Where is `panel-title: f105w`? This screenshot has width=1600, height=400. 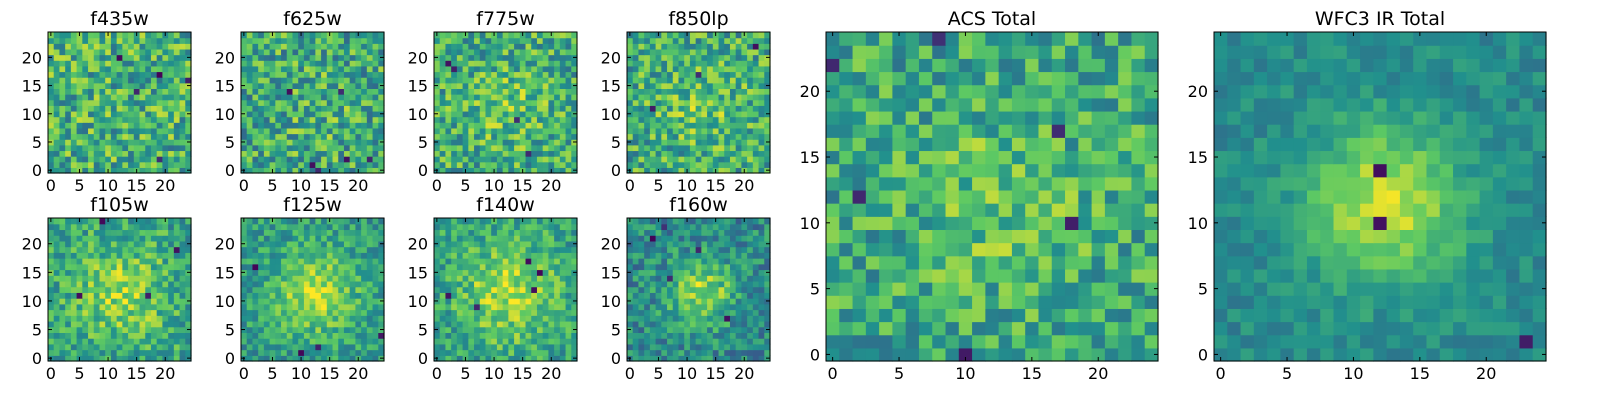
panel-title: f105w is located at coordinates (119, 205).